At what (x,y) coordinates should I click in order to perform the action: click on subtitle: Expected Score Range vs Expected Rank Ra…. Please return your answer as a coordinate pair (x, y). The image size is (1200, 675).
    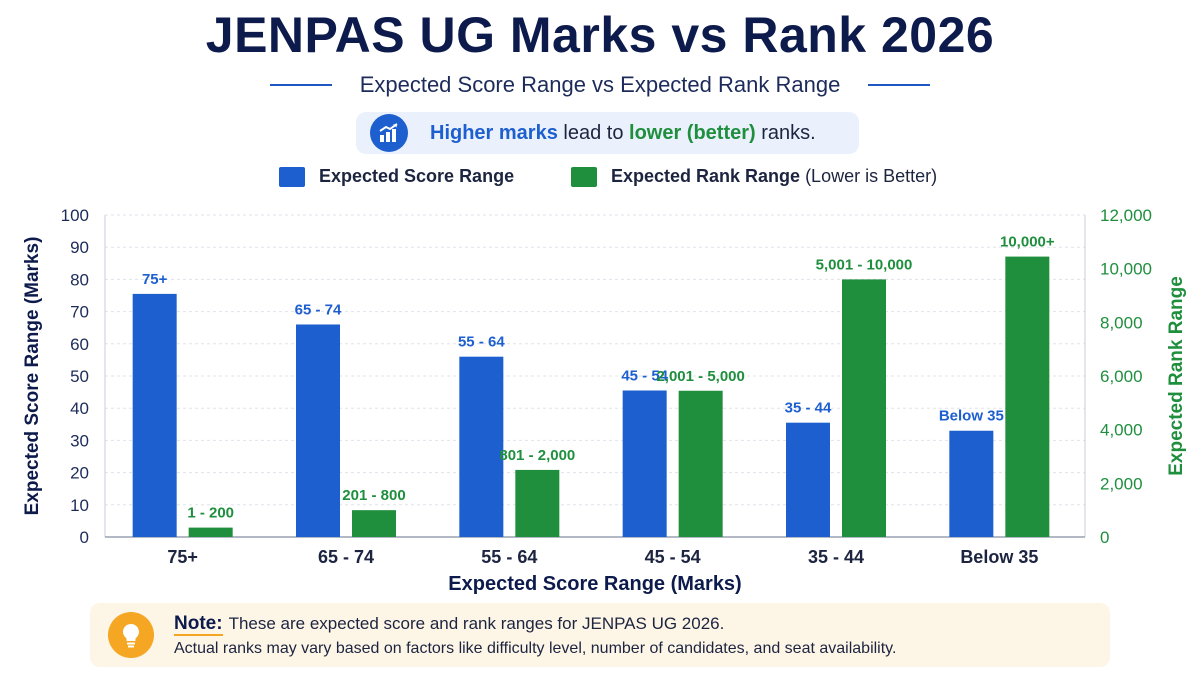
    Looking at the image, I should click on (600, 84).